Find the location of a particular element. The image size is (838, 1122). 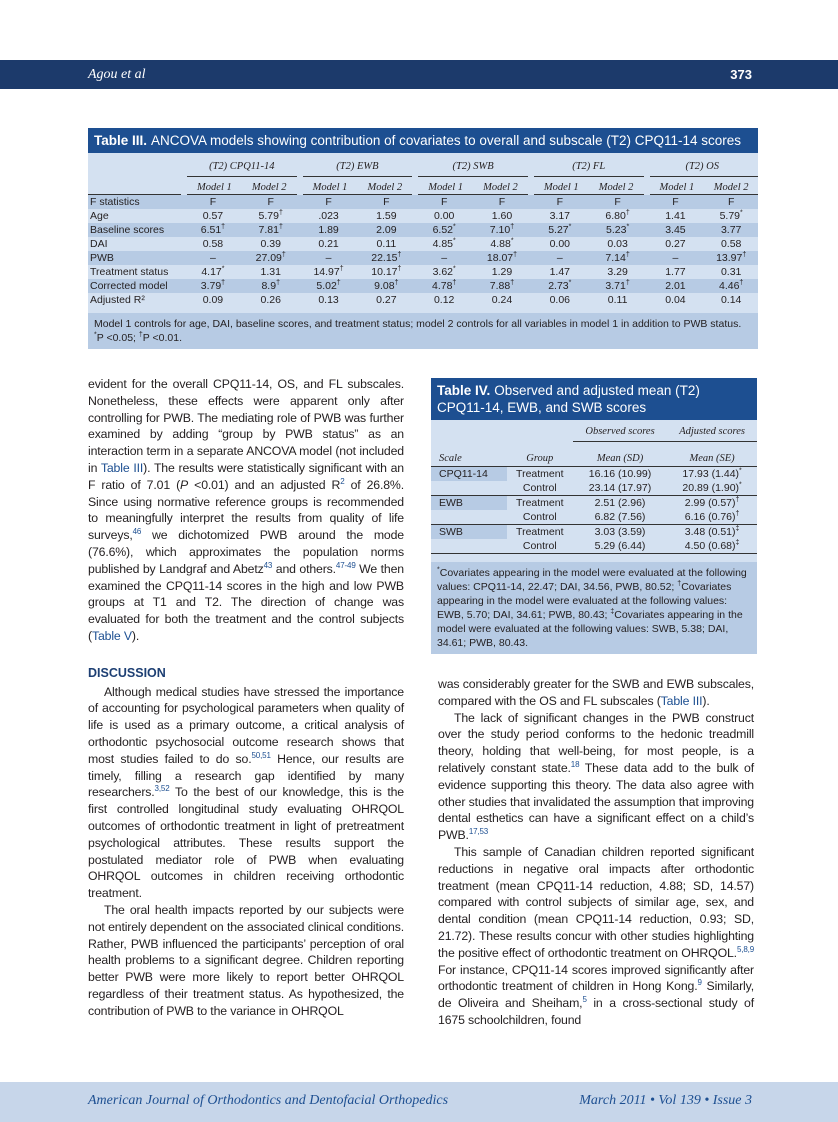

stub is located at coordinates (136, 168).